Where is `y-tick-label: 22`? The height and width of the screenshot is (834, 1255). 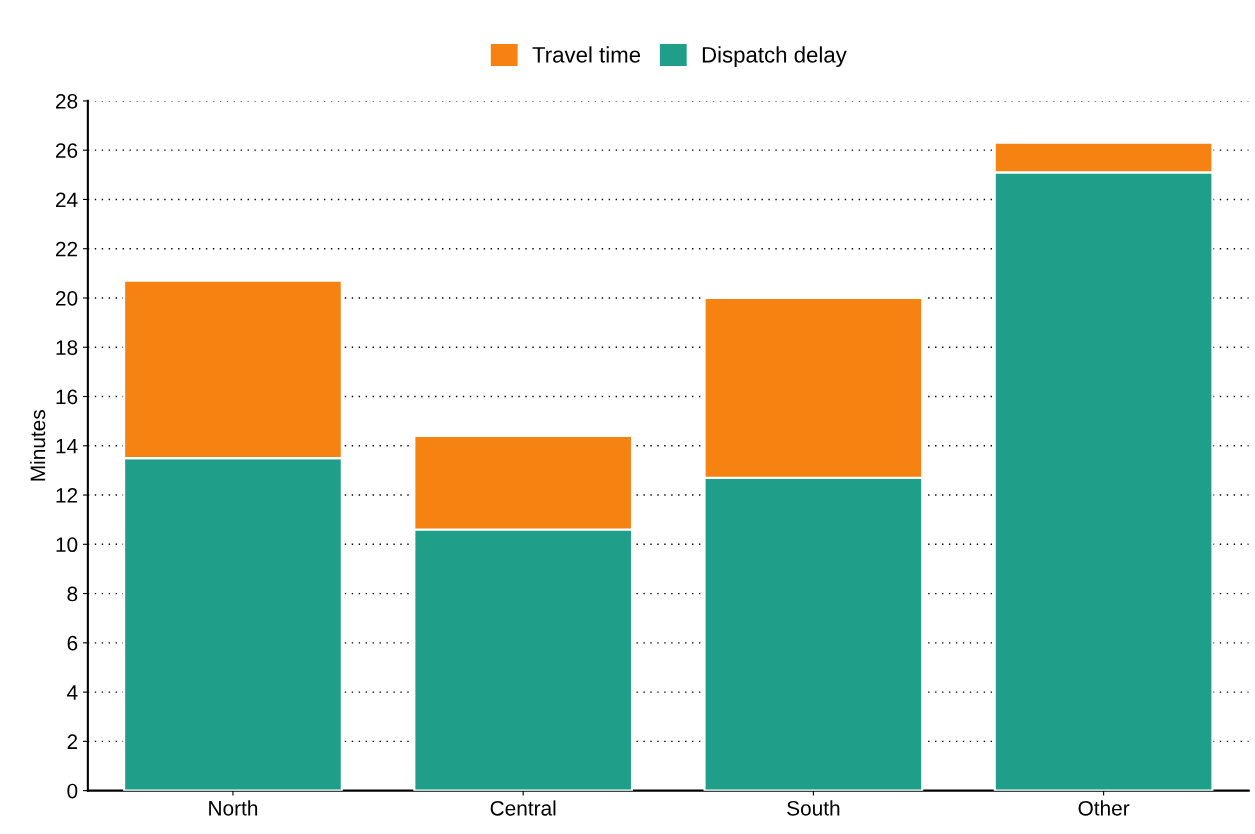 y-tick-label: 22 is located at coordinates (67, 249).